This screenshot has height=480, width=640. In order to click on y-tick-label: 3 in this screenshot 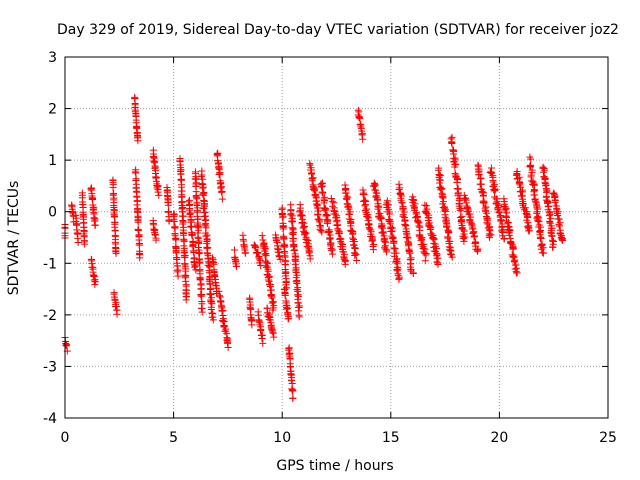, I will do `click(52, 58)`.